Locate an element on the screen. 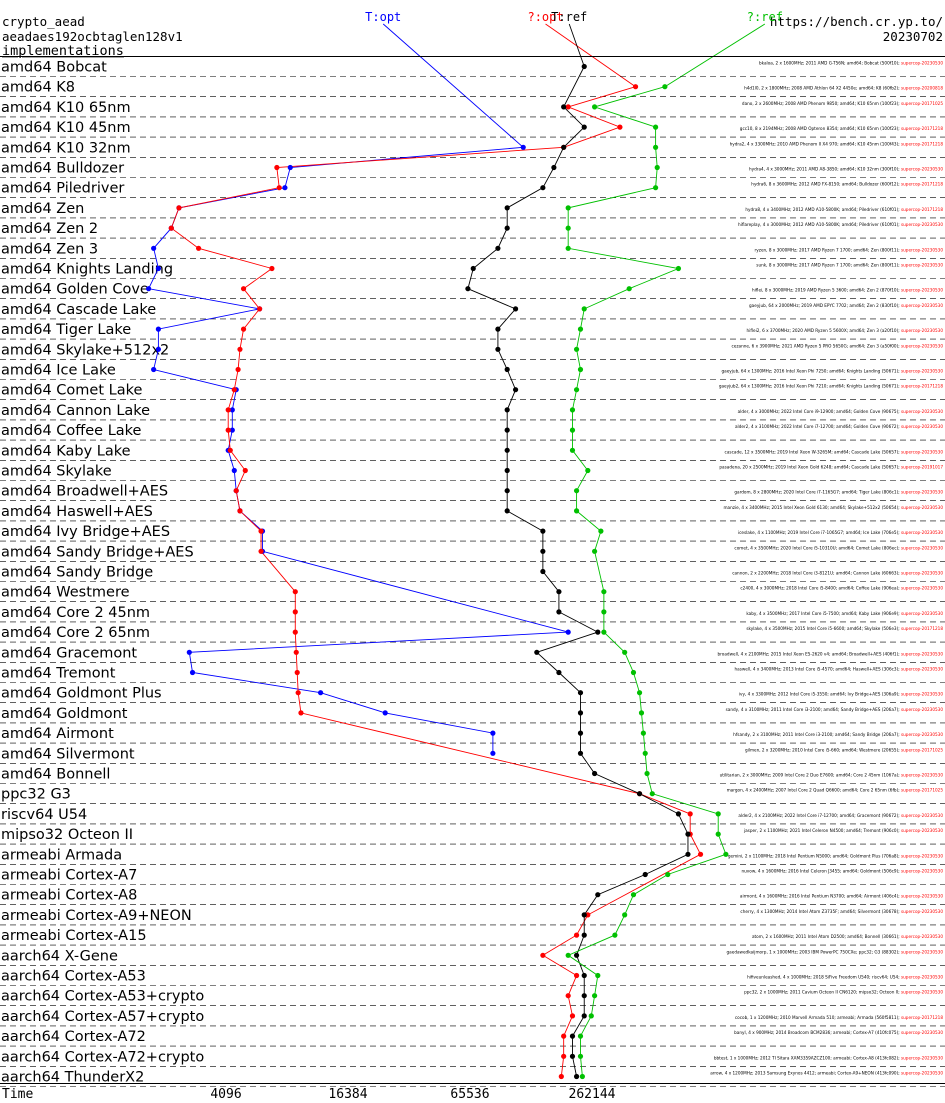  row-label: amd64 Airmont is located at coordinates (57, 734).